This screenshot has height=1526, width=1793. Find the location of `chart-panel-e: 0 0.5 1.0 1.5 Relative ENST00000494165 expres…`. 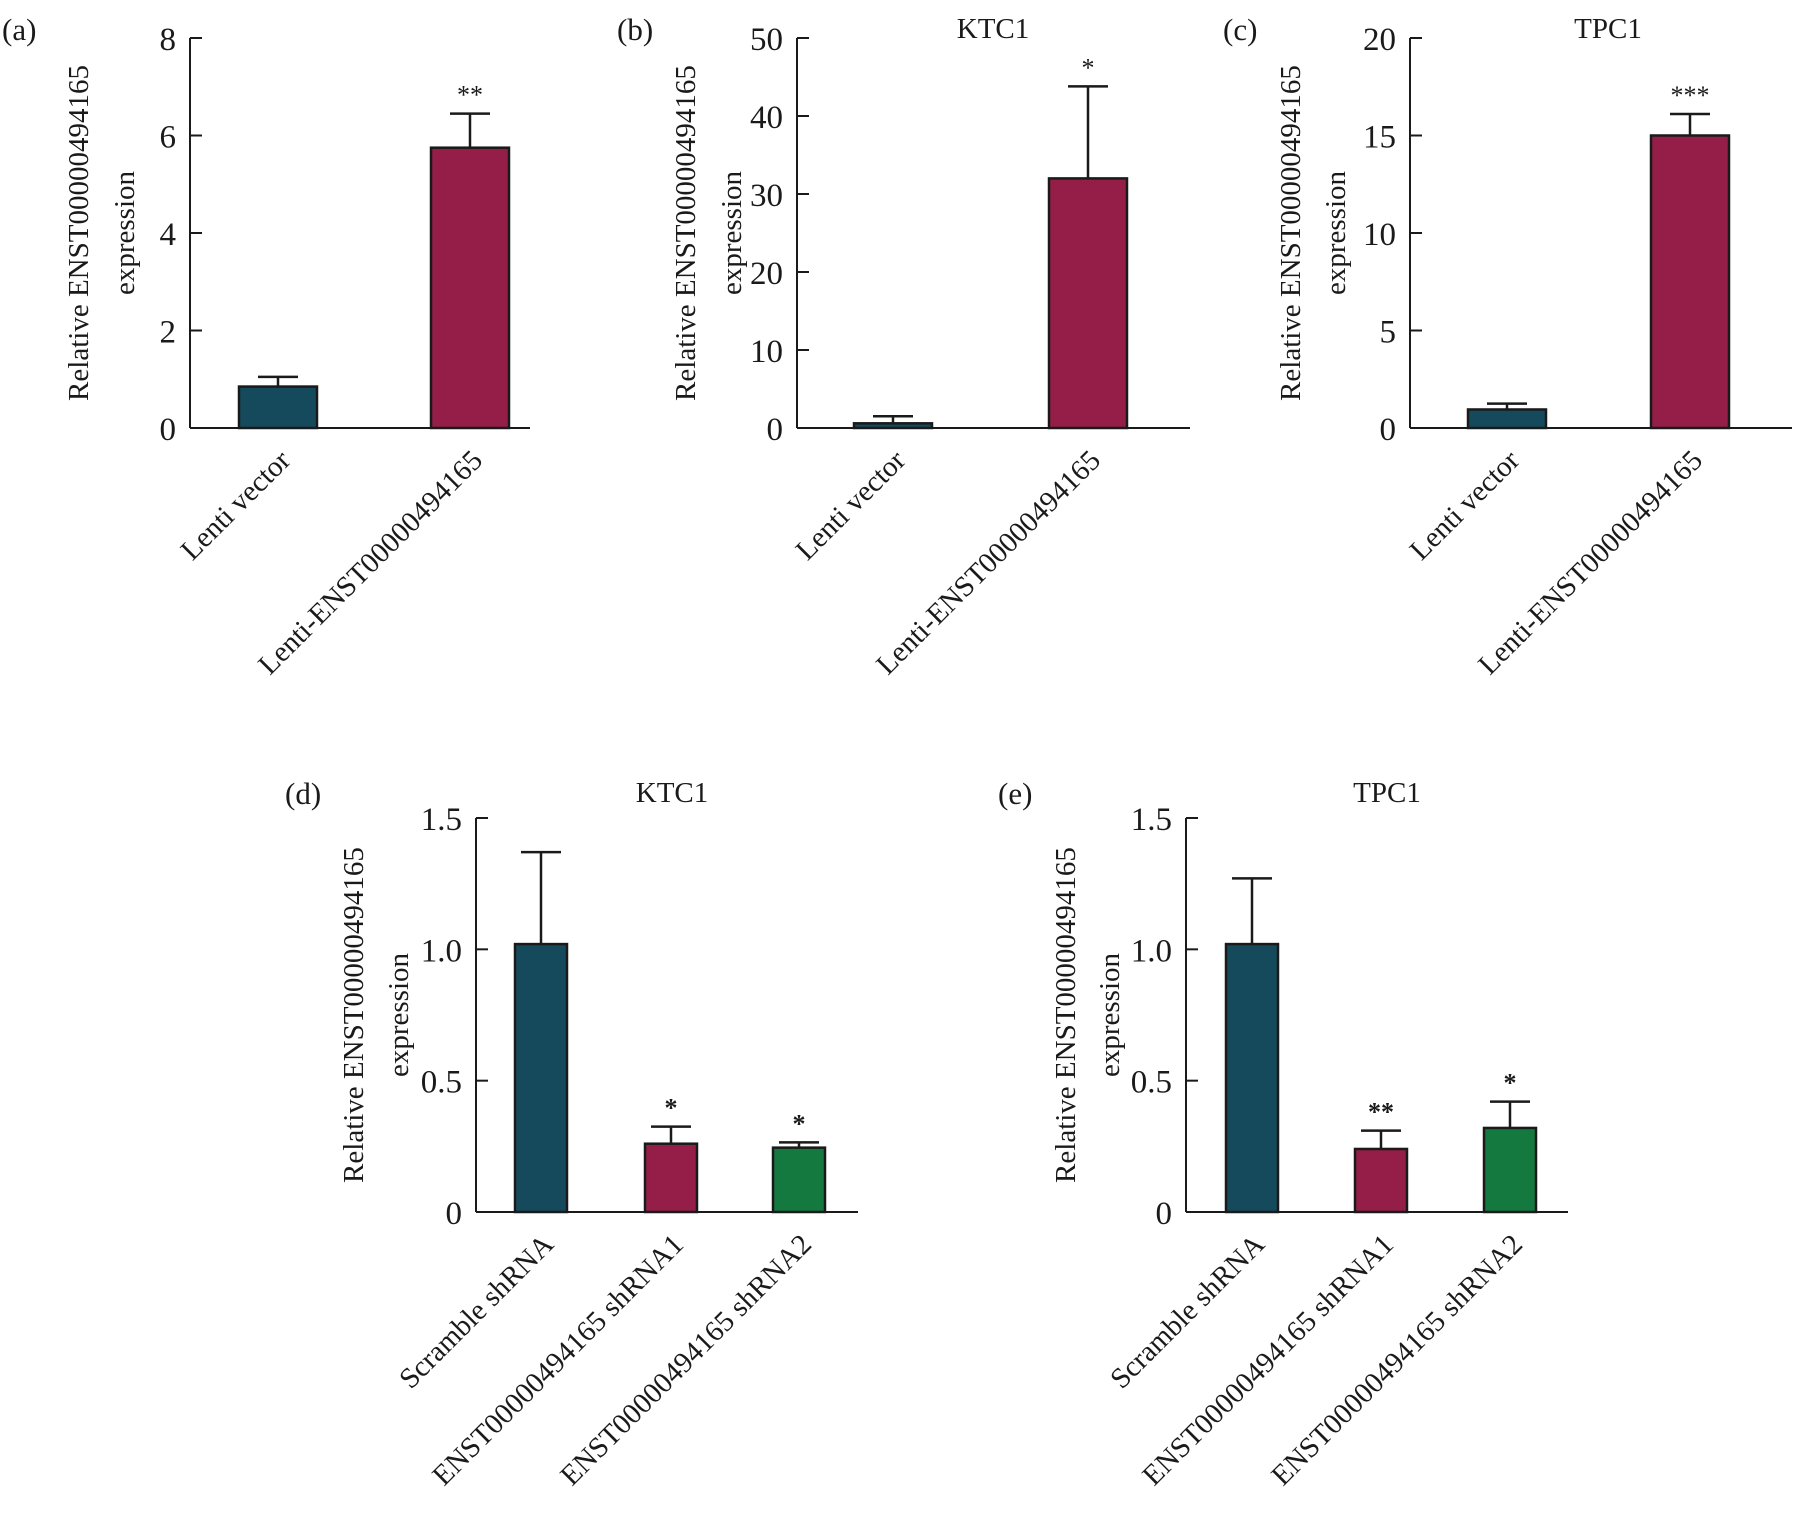

chart-panel-e: 0 0.5 1.0 1.5 Relative ENST00000494165 expres… is located at coordinates (1283, 1134).